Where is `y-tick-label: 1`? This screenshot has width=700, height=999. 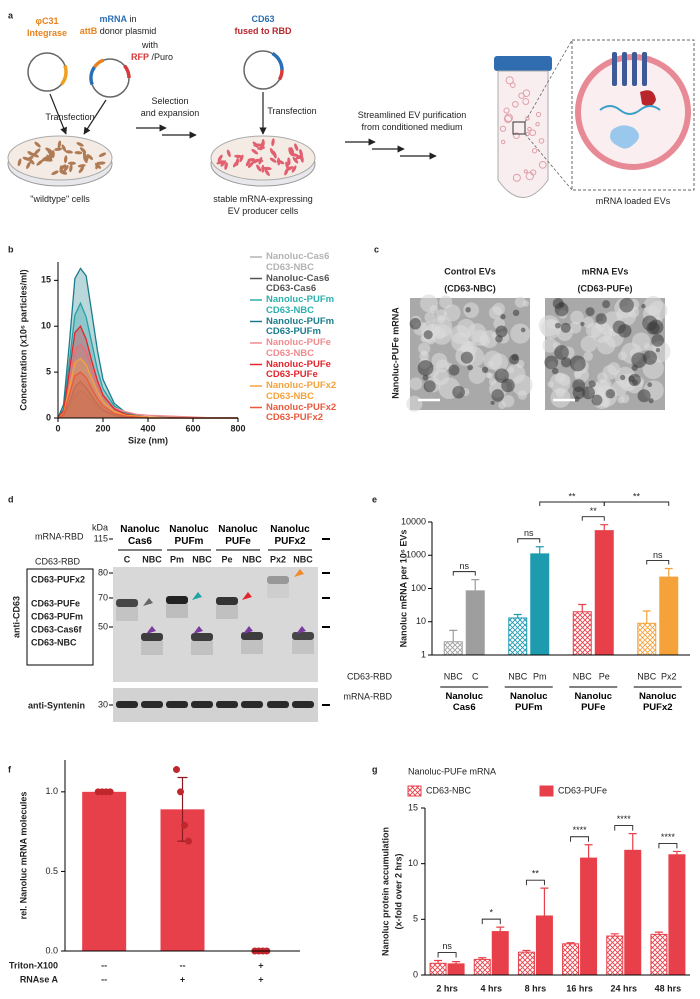 y-tick-label: 1 is located at coordinates (423, 654).